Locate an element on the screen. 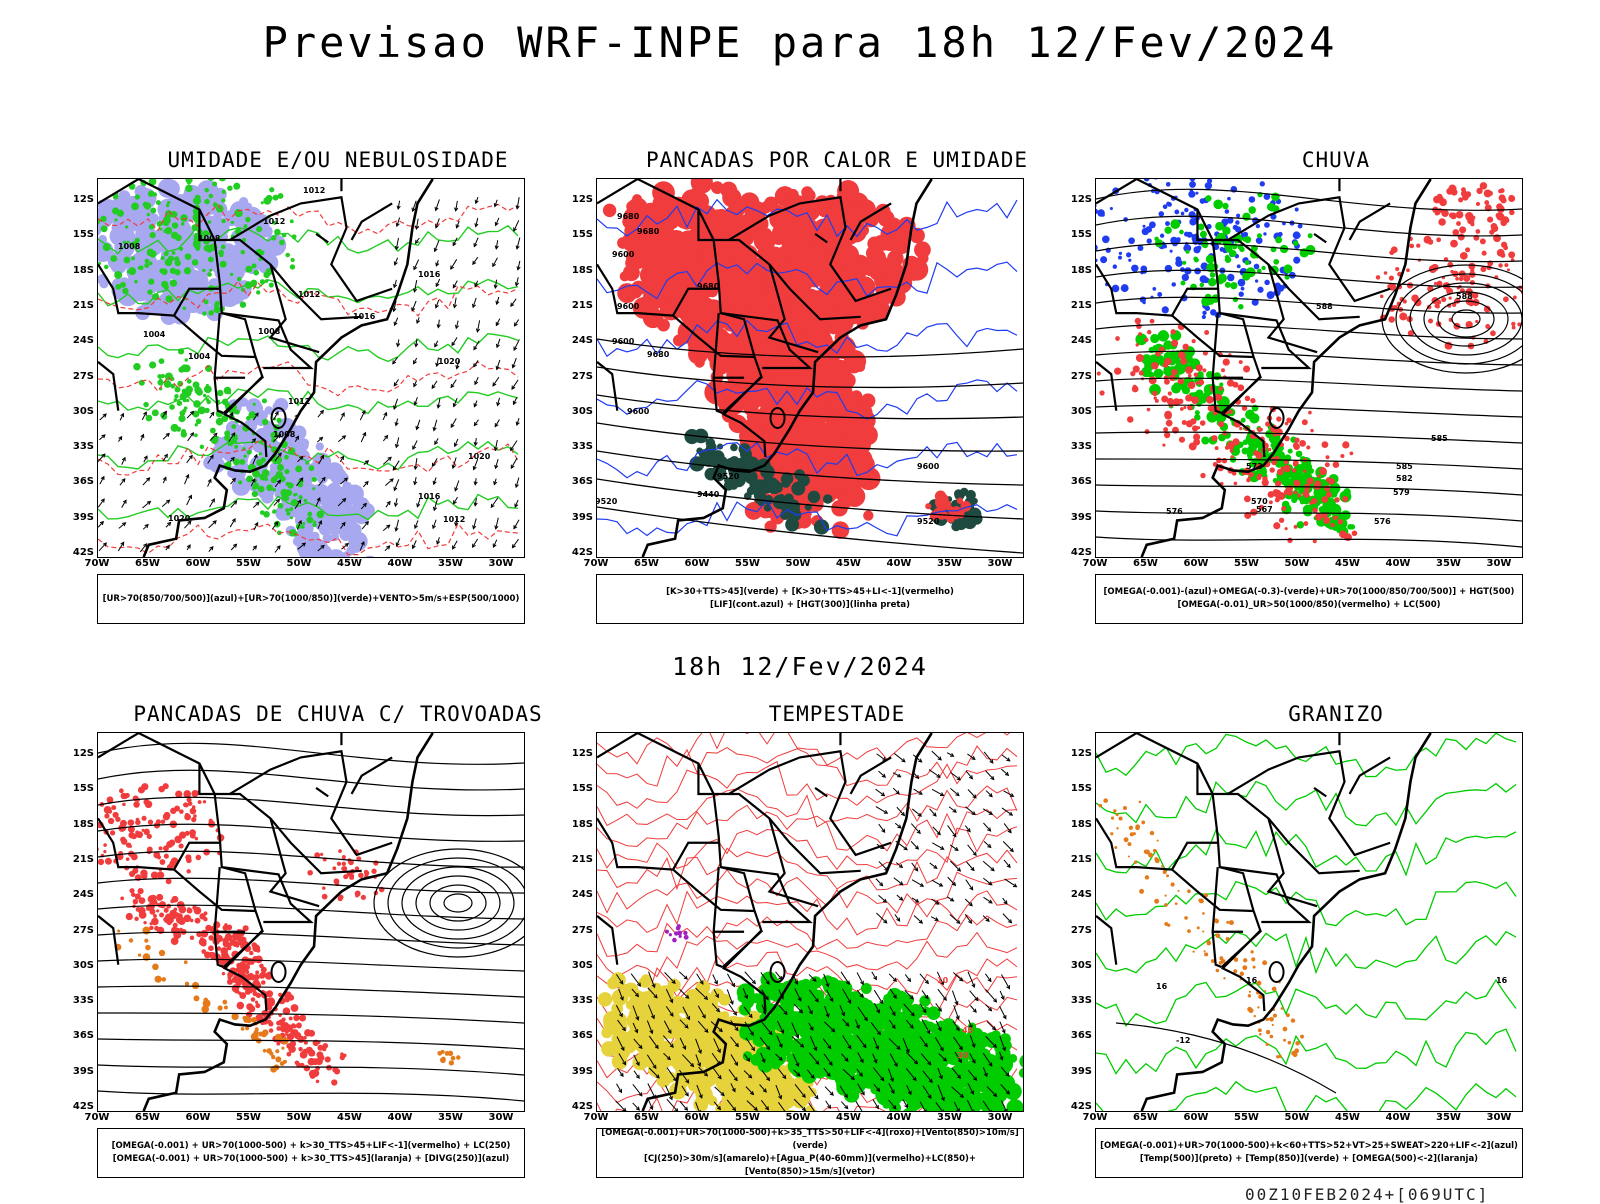 This screenshot has width=1600, height=1204. storm-orange-east-mark is located at coordinates (453, 1058).